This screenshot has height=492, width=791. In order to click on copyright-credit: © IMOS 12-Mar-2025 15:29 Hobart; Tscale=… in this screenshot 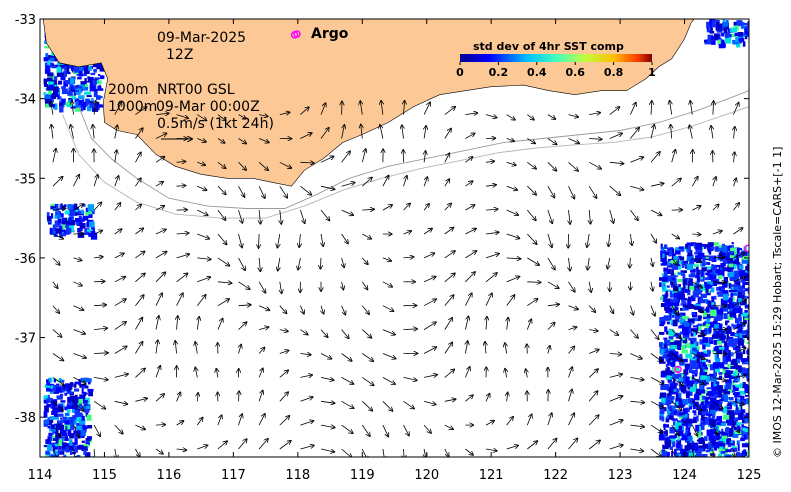, I will do `click(777, 302)`.